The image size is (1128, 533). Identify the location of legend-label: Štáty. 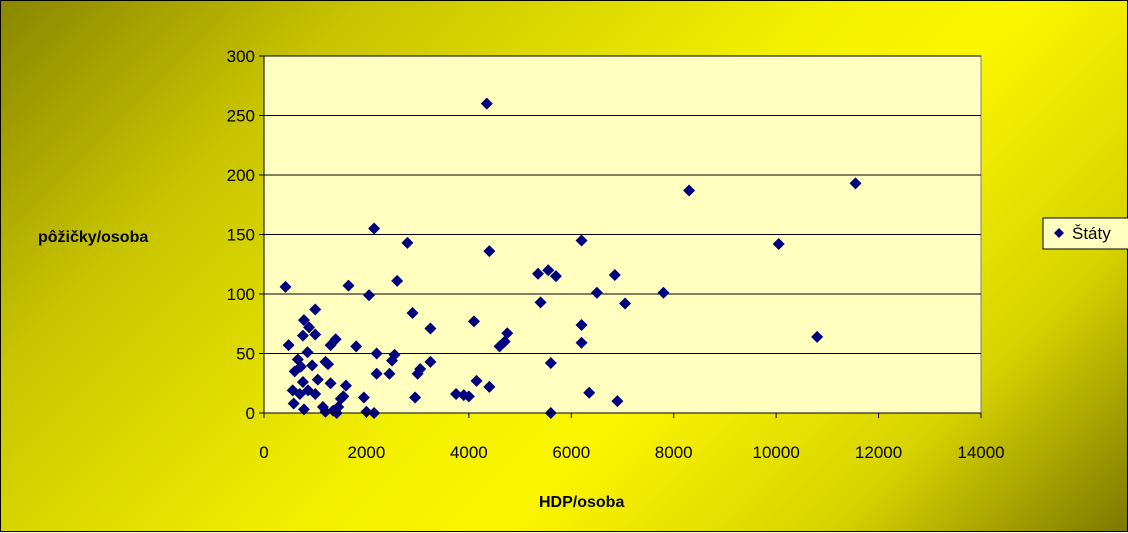
(1091, 233).